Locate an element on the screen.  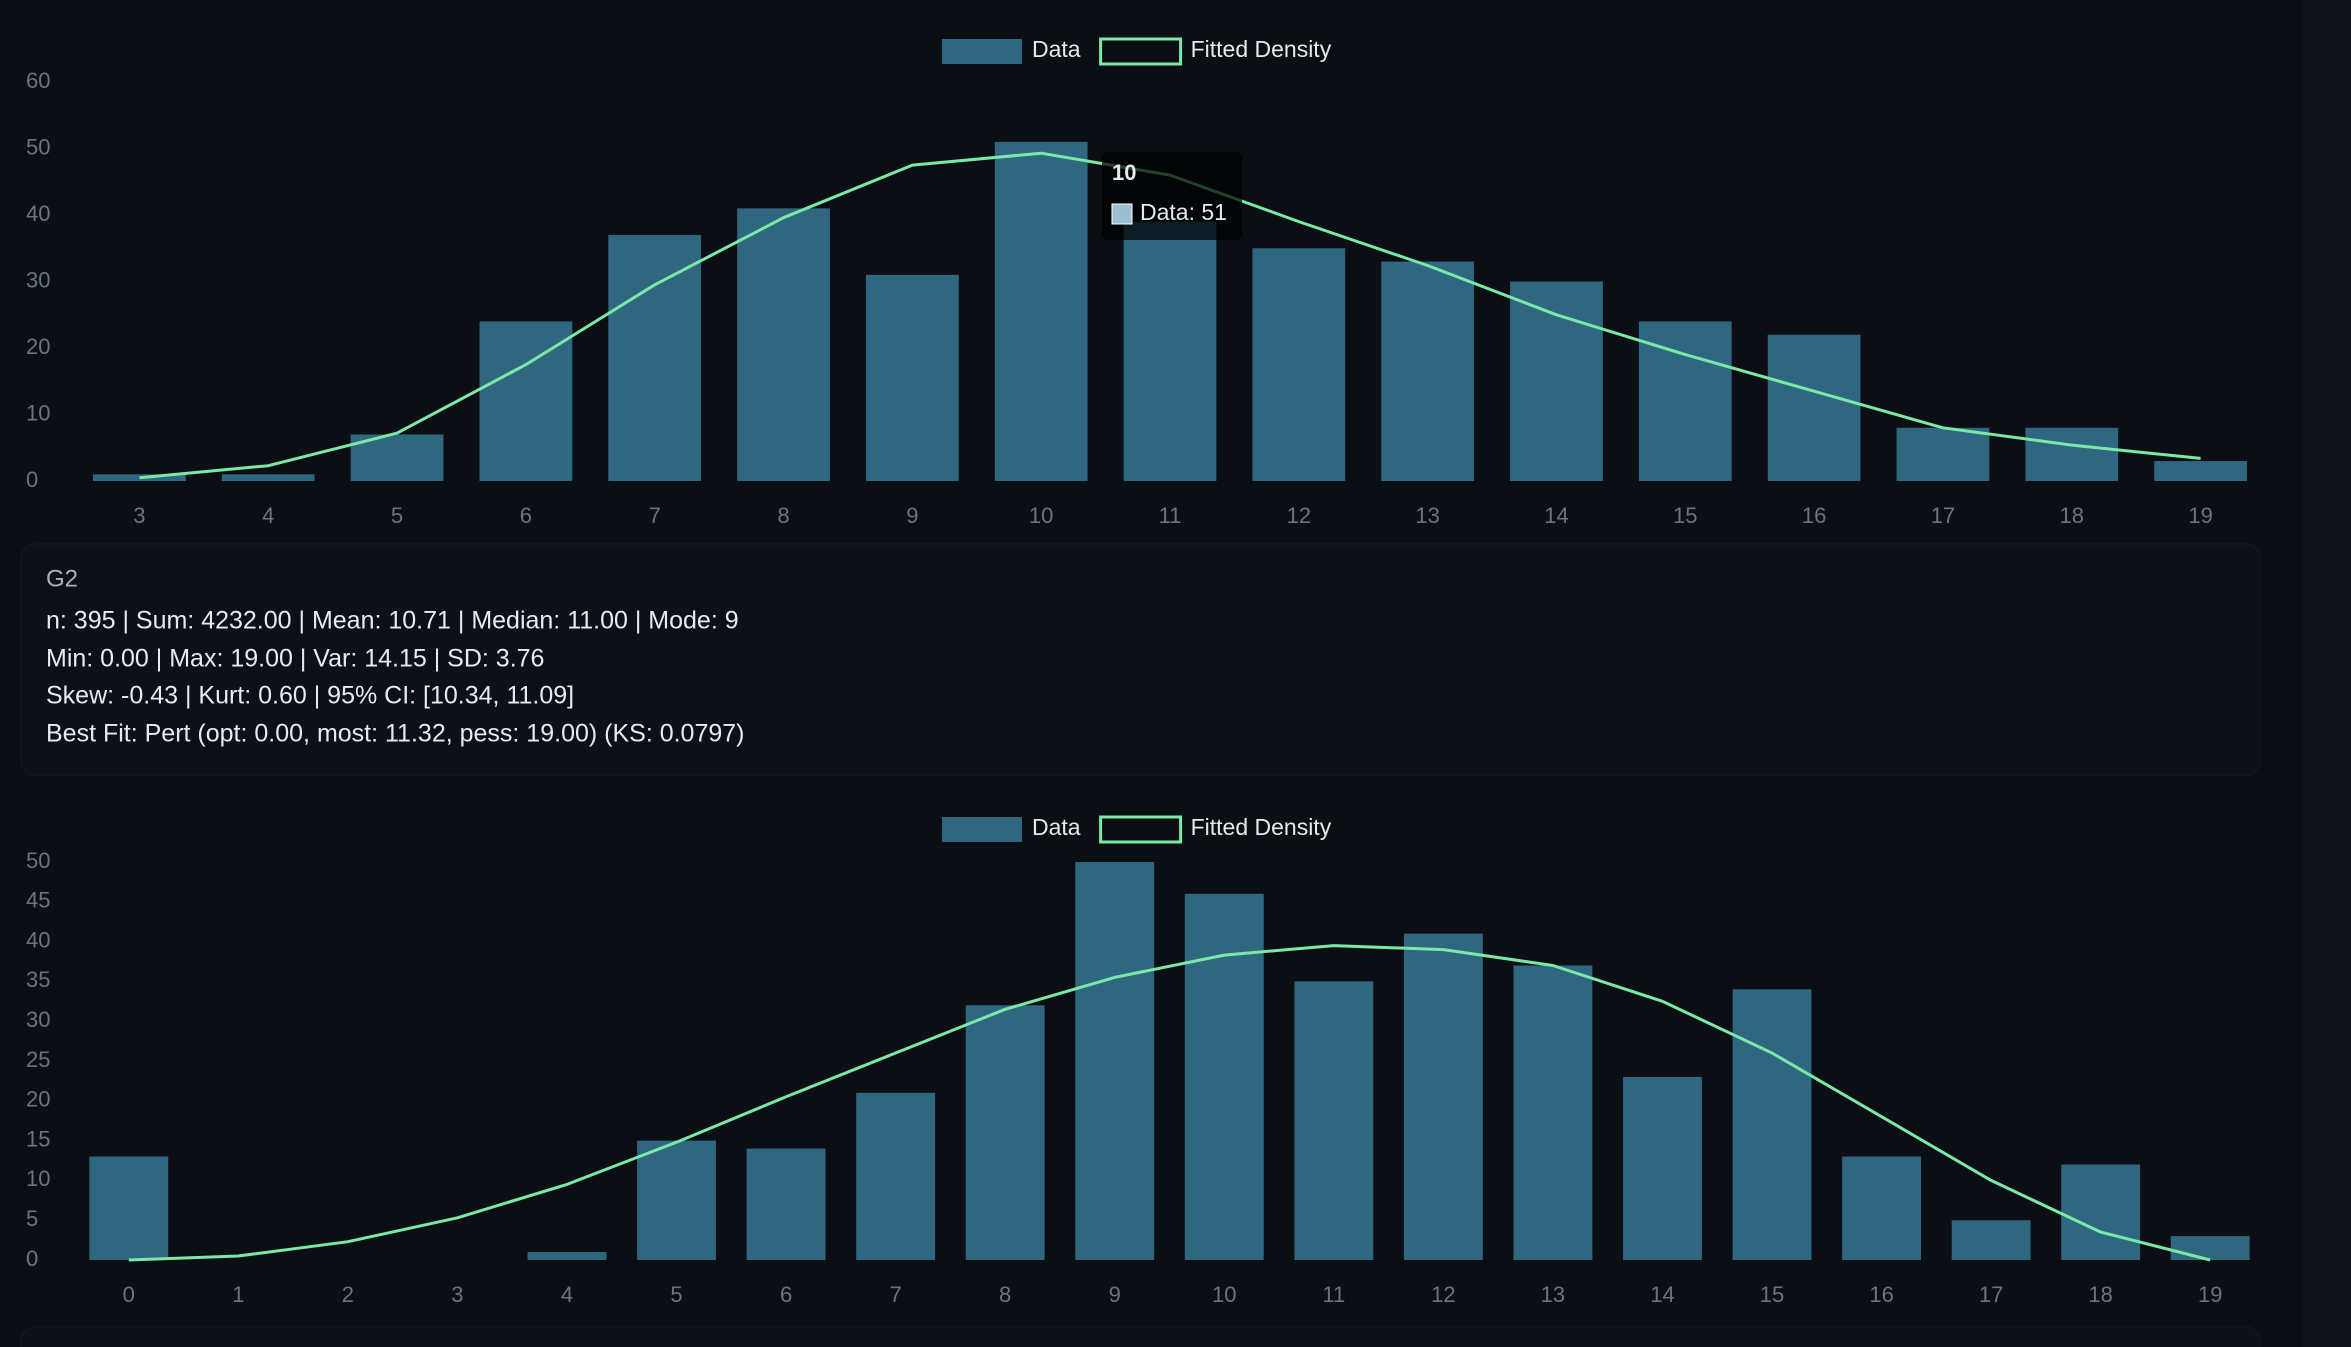
y-tick-label: 45 is located at coordinates (38, 900).